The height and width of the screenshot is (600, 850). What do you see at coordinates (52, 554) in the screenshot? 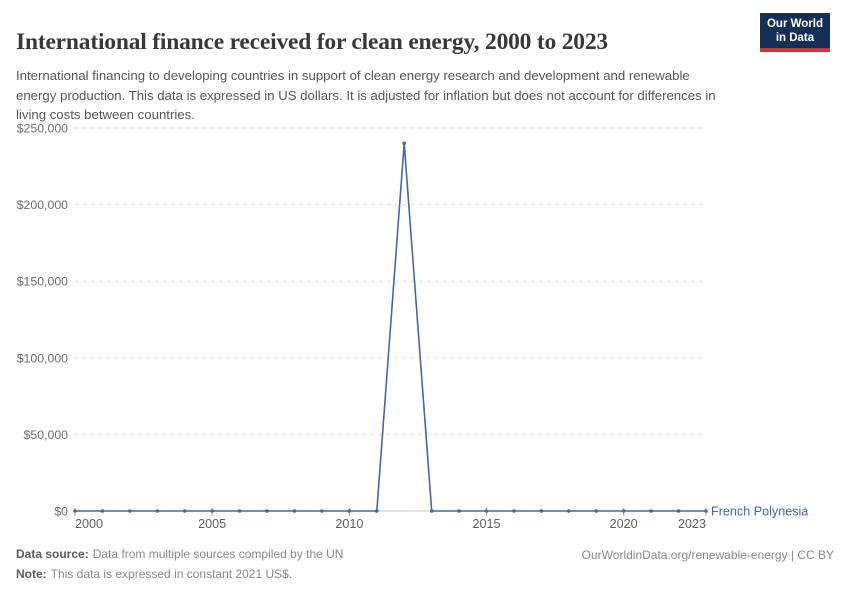
I see `data-source-label: Data source:` at bounding box center [52, 554].